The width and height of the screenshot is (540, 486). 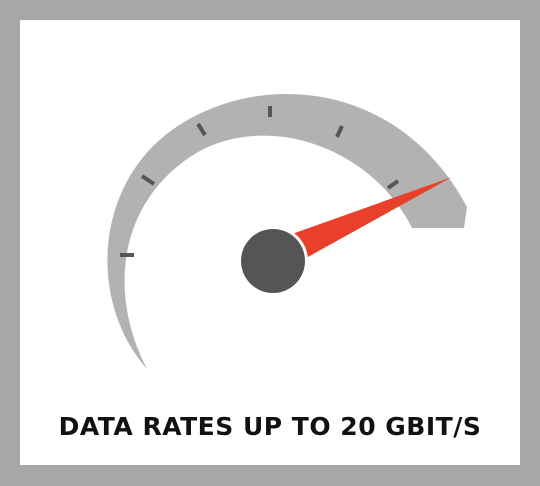 What do you see at coordinates (270, 426) in the screenshot?
I see `caption-text: DATA RATES UP TO 20 GBIT/S` at bounding box center [270, 426].